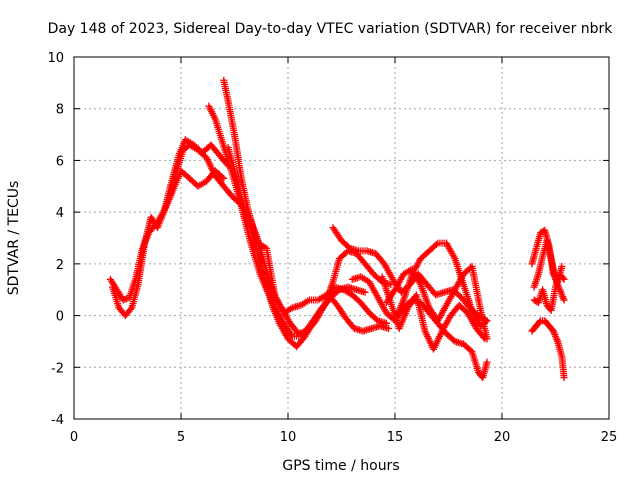  I want to click on x-tick-label: 20, so click(502, 437).